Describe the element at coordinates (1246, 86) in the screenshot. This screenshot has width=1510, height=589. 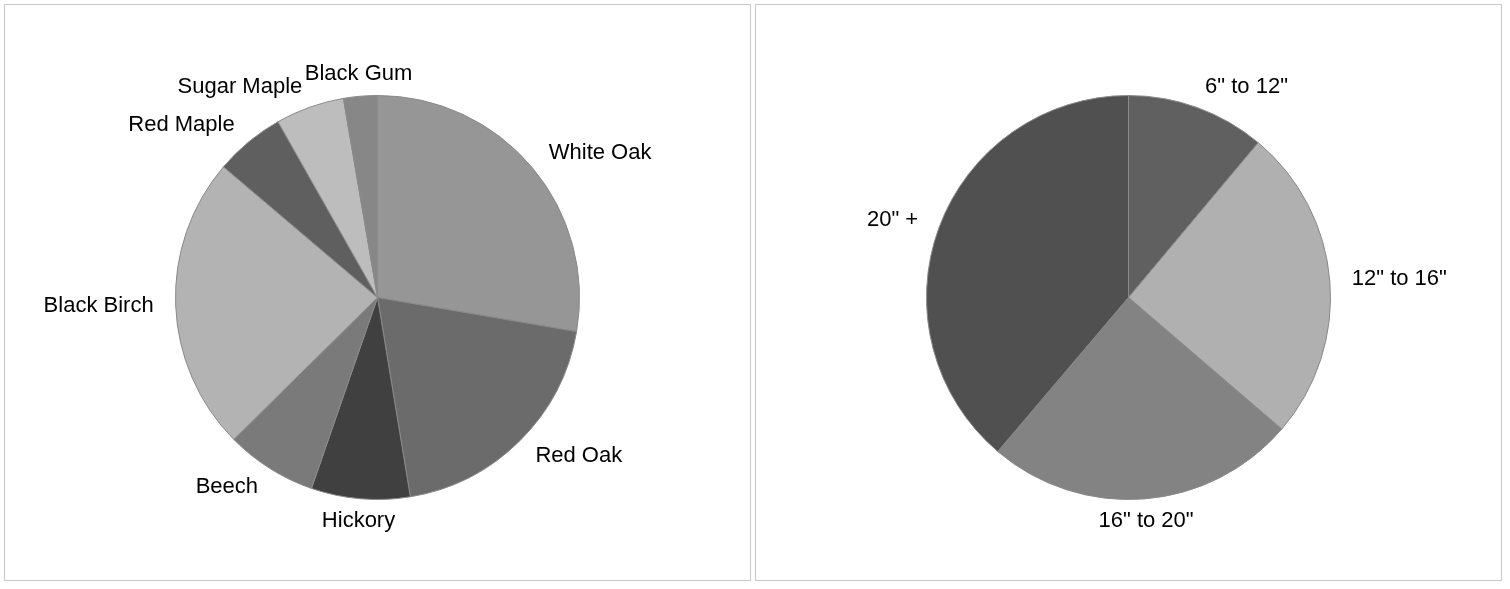
I see `slice-label: 6" to 12"` at that location.